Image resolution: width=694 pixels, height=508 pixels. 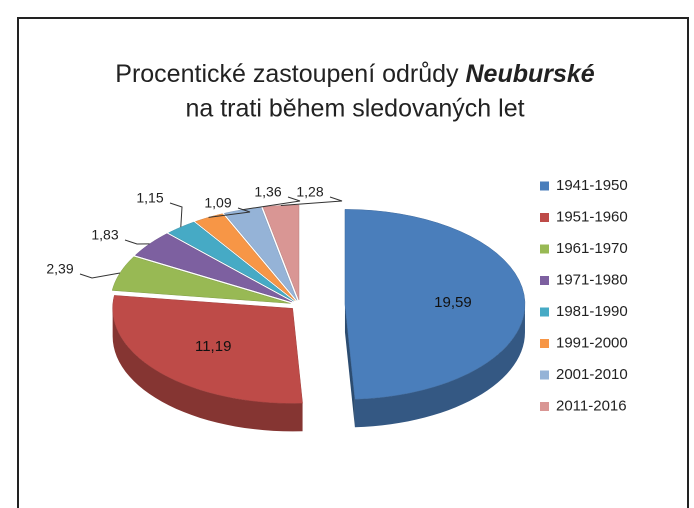 What do you see at coordinates (59, 269) in the screenshot?
I see `data-label: 2,39` at bounding box center [59, 269].